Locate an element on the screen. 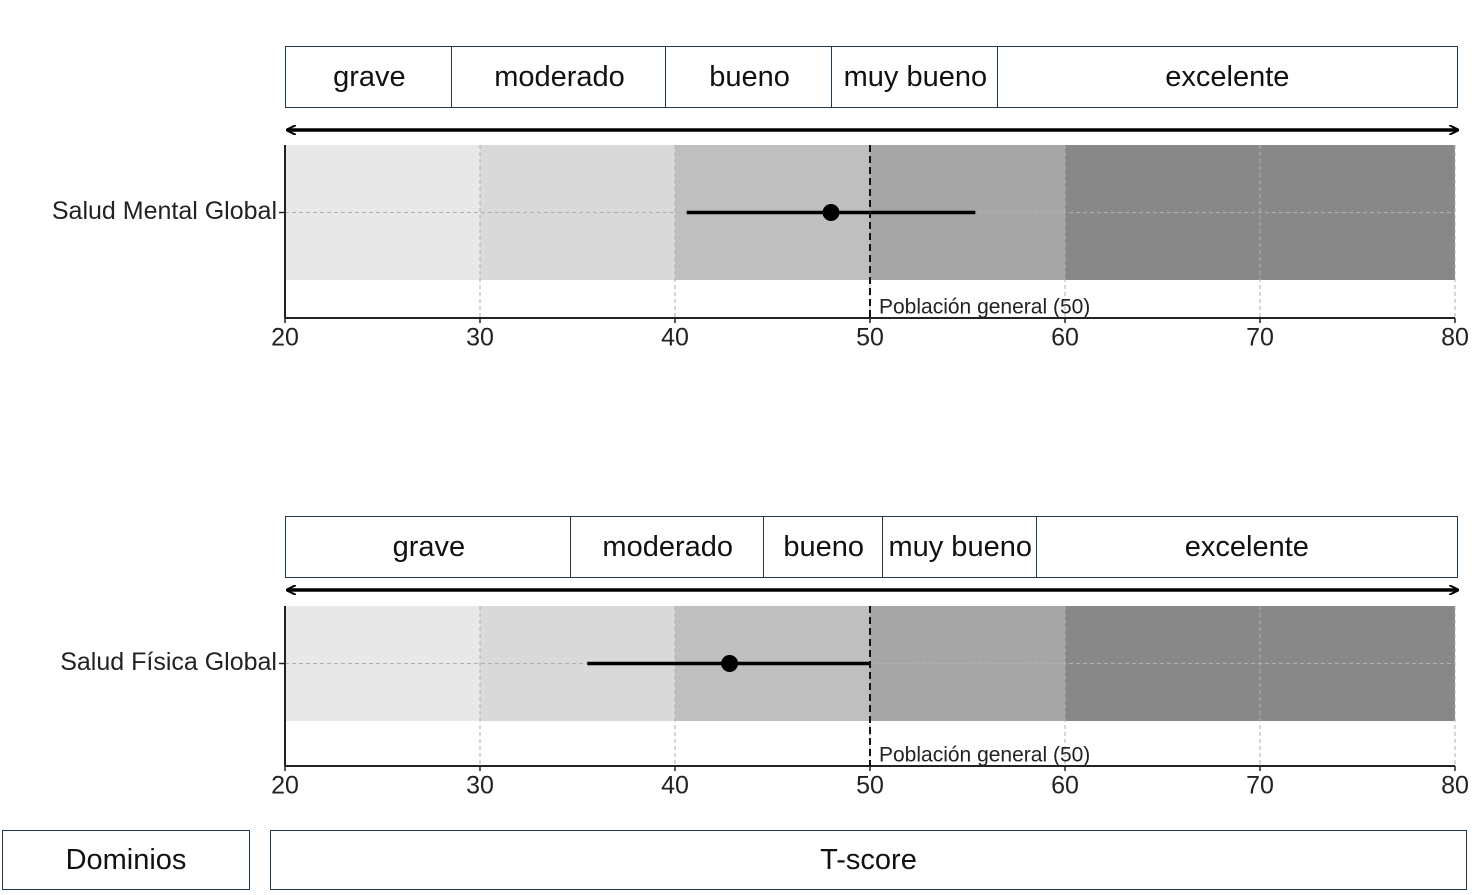 The width and height of the screenshot is (1475, 895). y-tick-label: Salud Física Global is located at coordinates (168, 662).